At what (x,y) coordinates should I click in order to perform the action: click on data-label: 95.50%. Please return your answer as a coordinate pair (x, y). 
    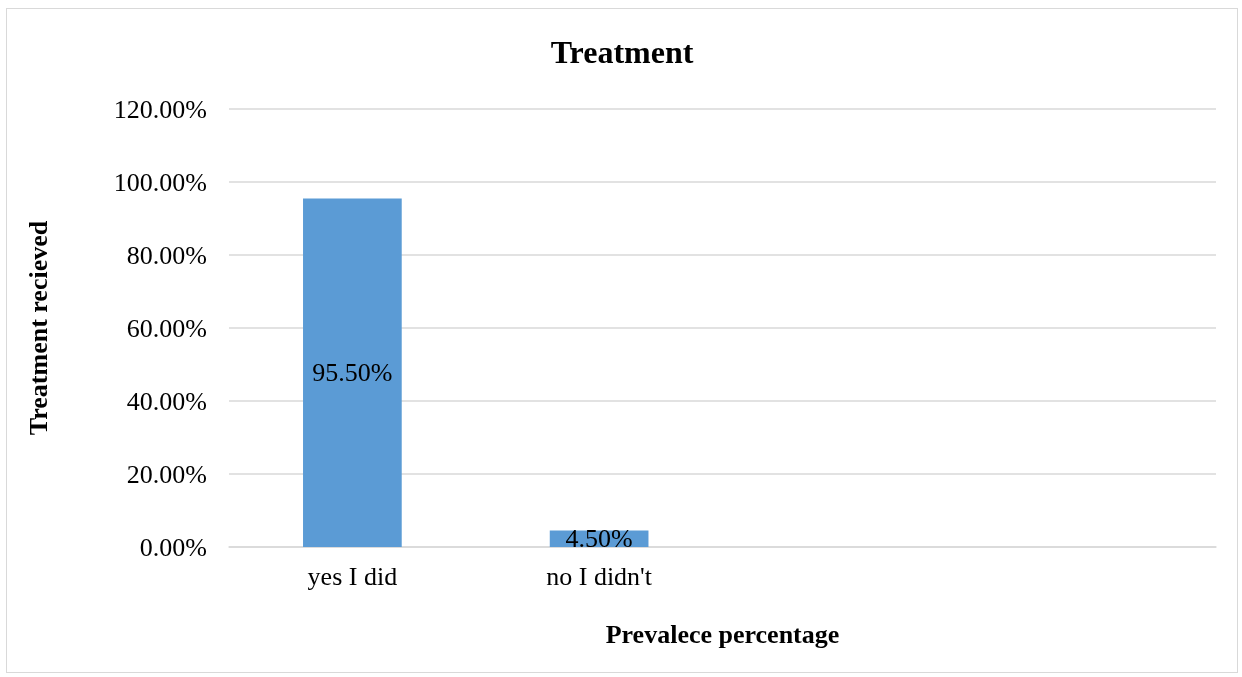
    Looking at the image, I should click on (352, 373).